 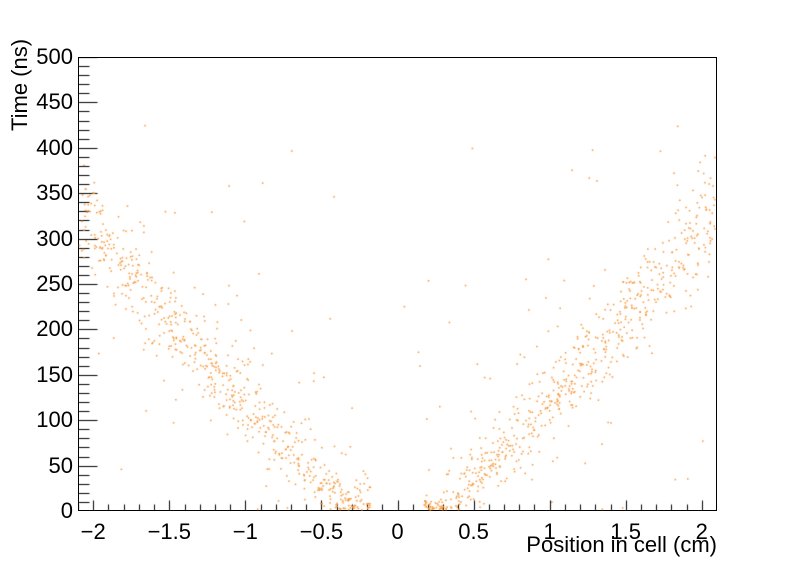 What do you see at coordinates (54, 238) in the screenshot?
I see `y-tick-label: 300` at bounding box center [54, 238].